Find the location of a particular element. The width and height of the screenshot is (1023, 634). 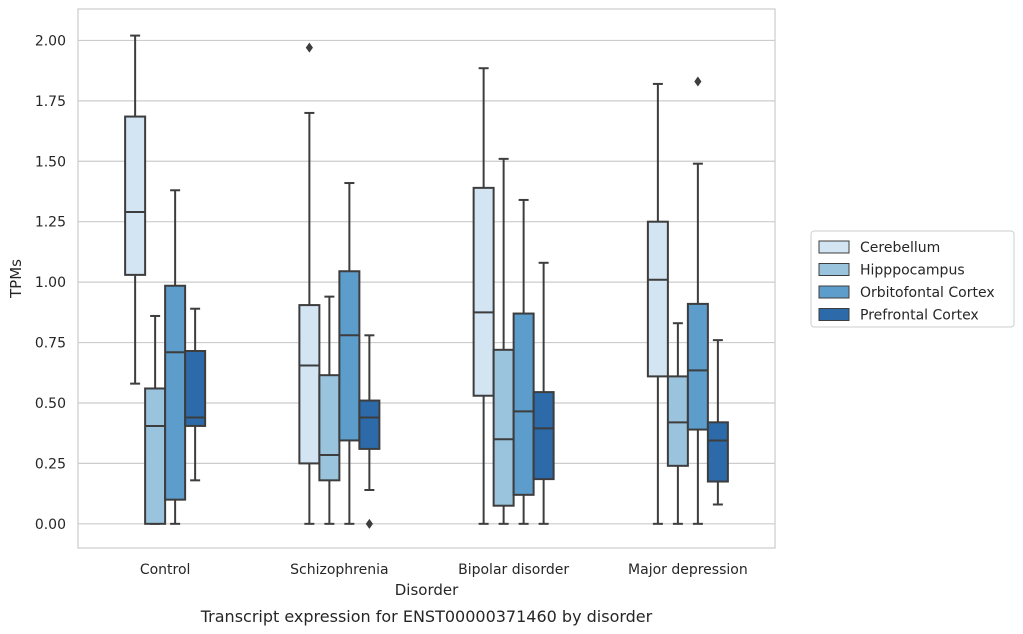

x-tick-label: Bipolar disorder is located at coordinates (513, 570).